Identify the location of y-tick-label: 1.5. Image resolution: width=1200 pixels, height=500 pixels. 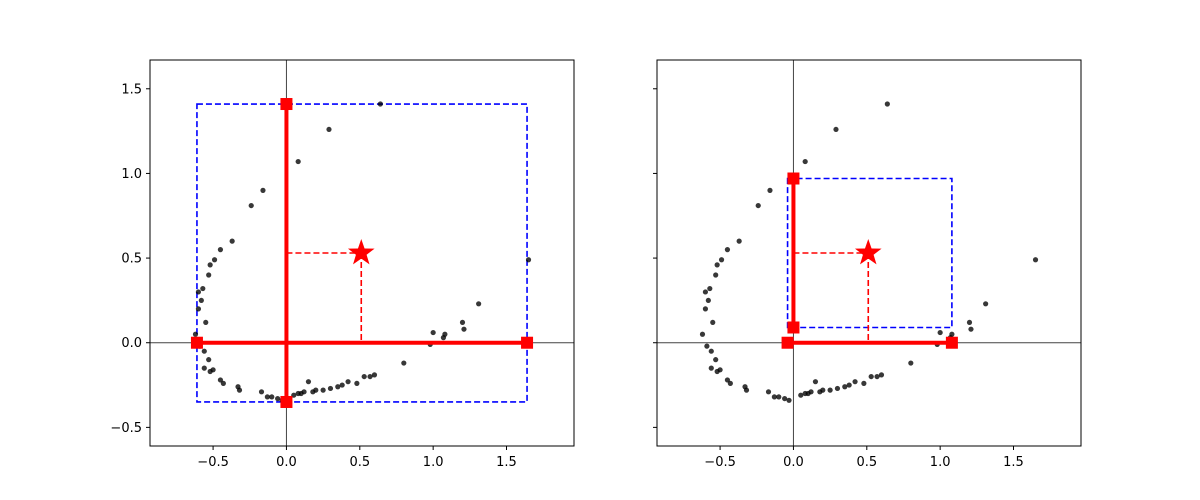
(131, 89).